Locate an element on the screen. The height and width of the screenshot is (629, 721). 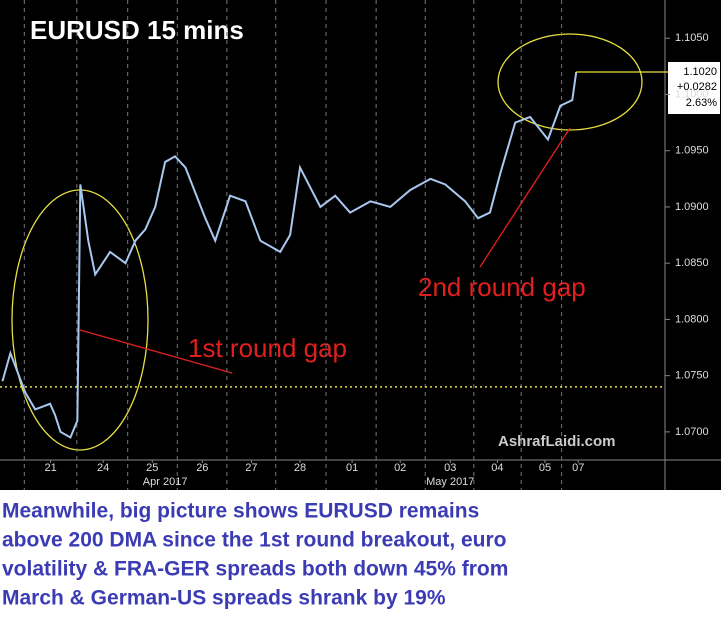
y-tick-label: 1.1000 is located at coordinates (692, 94).